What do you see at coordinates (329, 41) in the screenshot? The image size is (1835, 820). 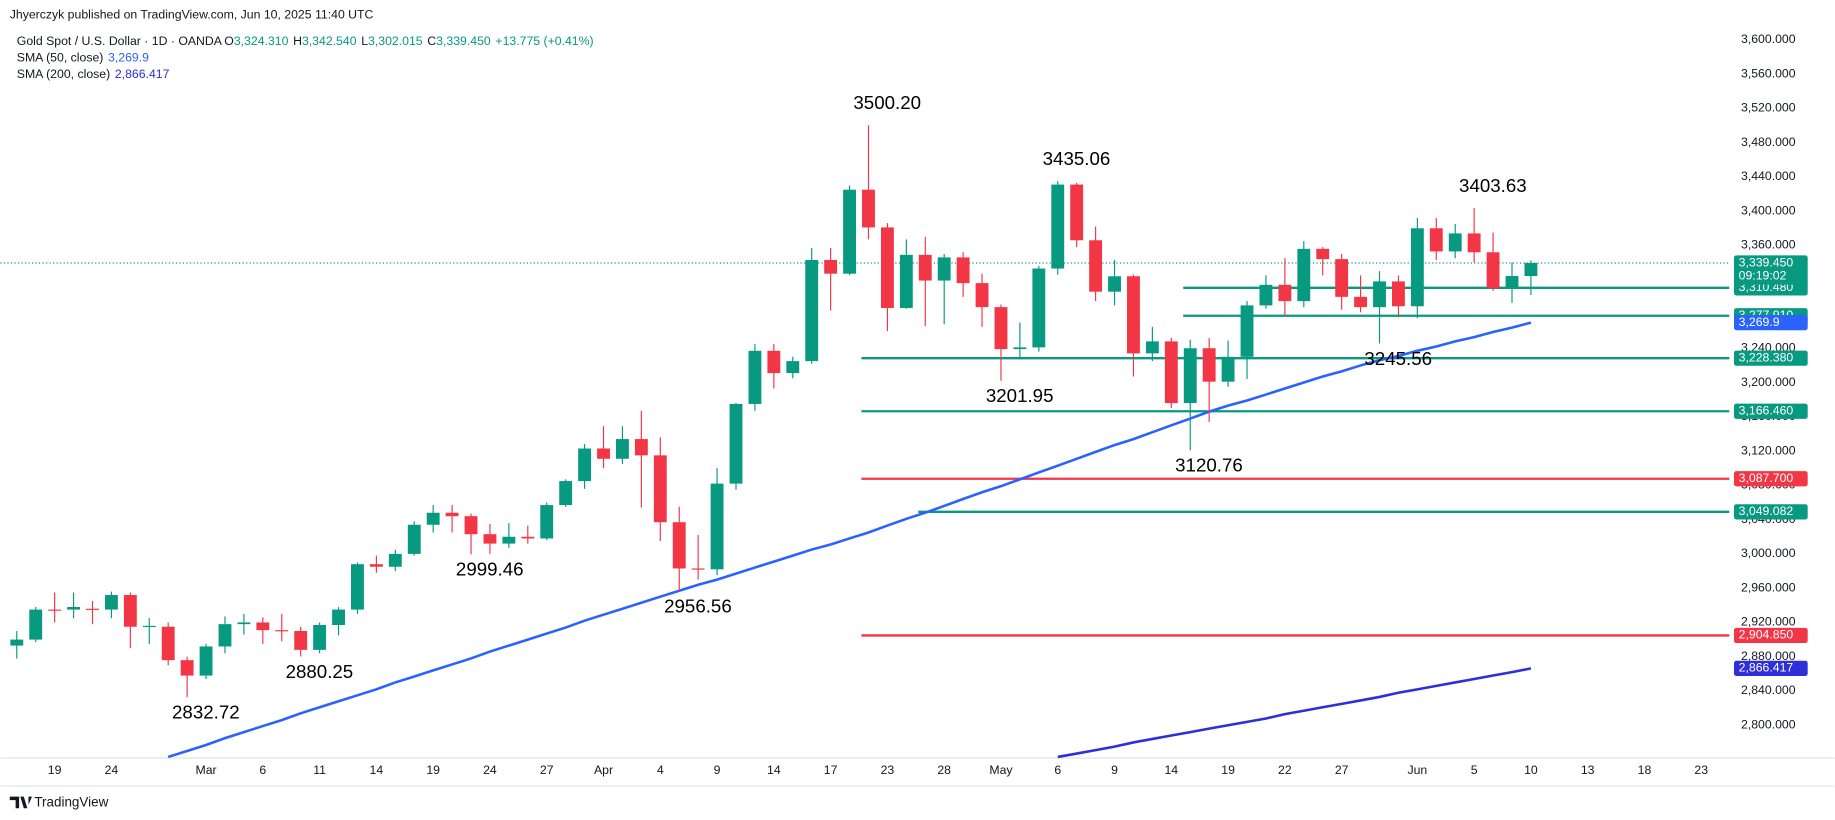 I see `ohlc-value: 3,342.540` at bounding box center [329, 41].